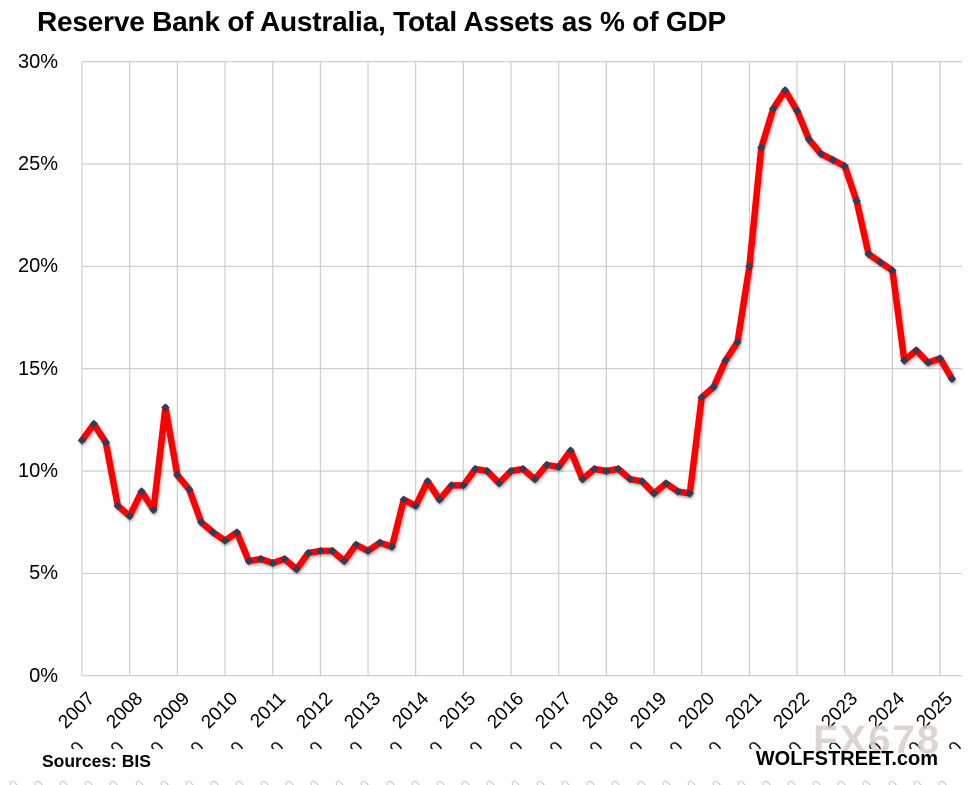 This screenshot has width=969, height=785. I want to click on y-tick-label: 30%, so click(37, 61).